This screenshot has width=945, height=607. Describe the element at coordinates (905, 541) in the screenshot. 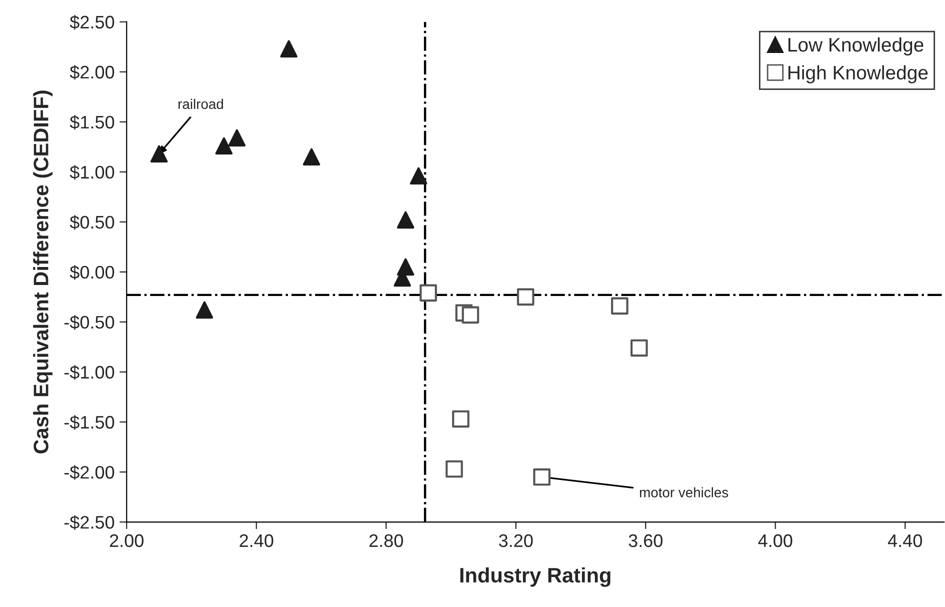

I see `x-tick-label: 4.40` at that location.